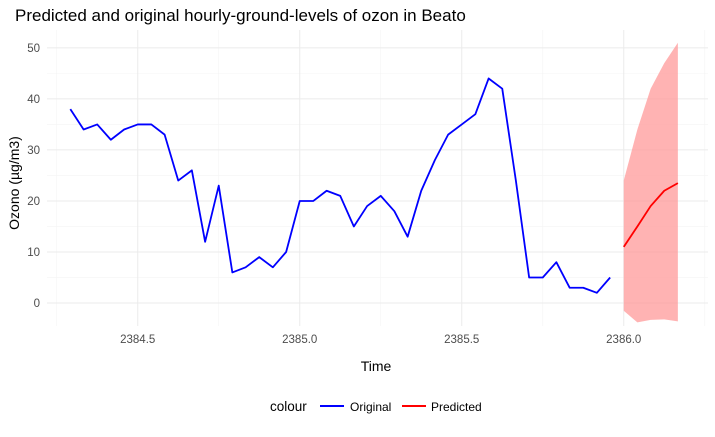  Describe the element at coordinates (137, 340) in the screenshot. I see `x-tick-label: 2384.5` at that location.